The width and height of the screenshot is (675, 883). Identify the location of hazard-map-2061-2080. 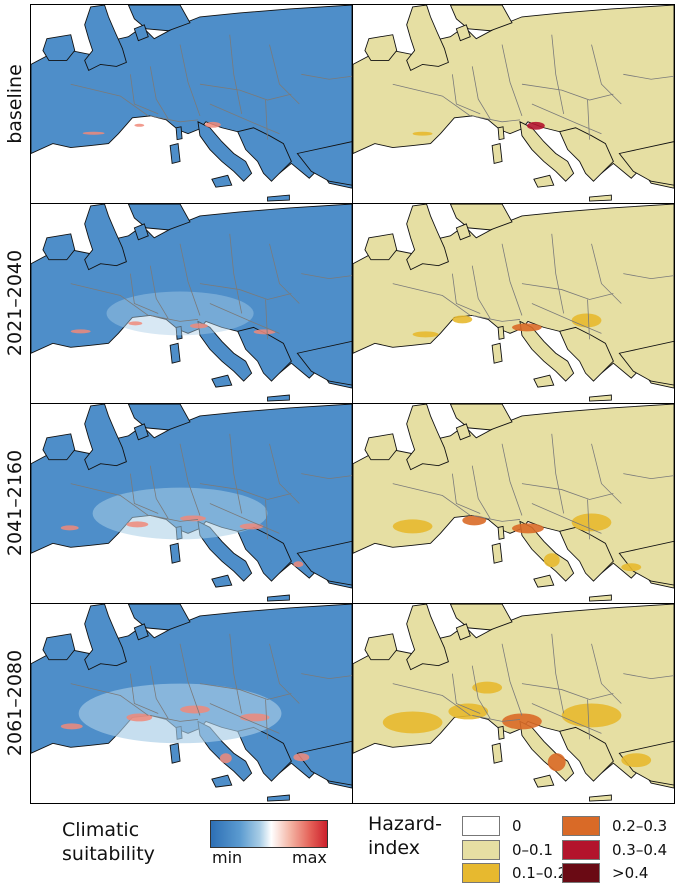
(513, 703).